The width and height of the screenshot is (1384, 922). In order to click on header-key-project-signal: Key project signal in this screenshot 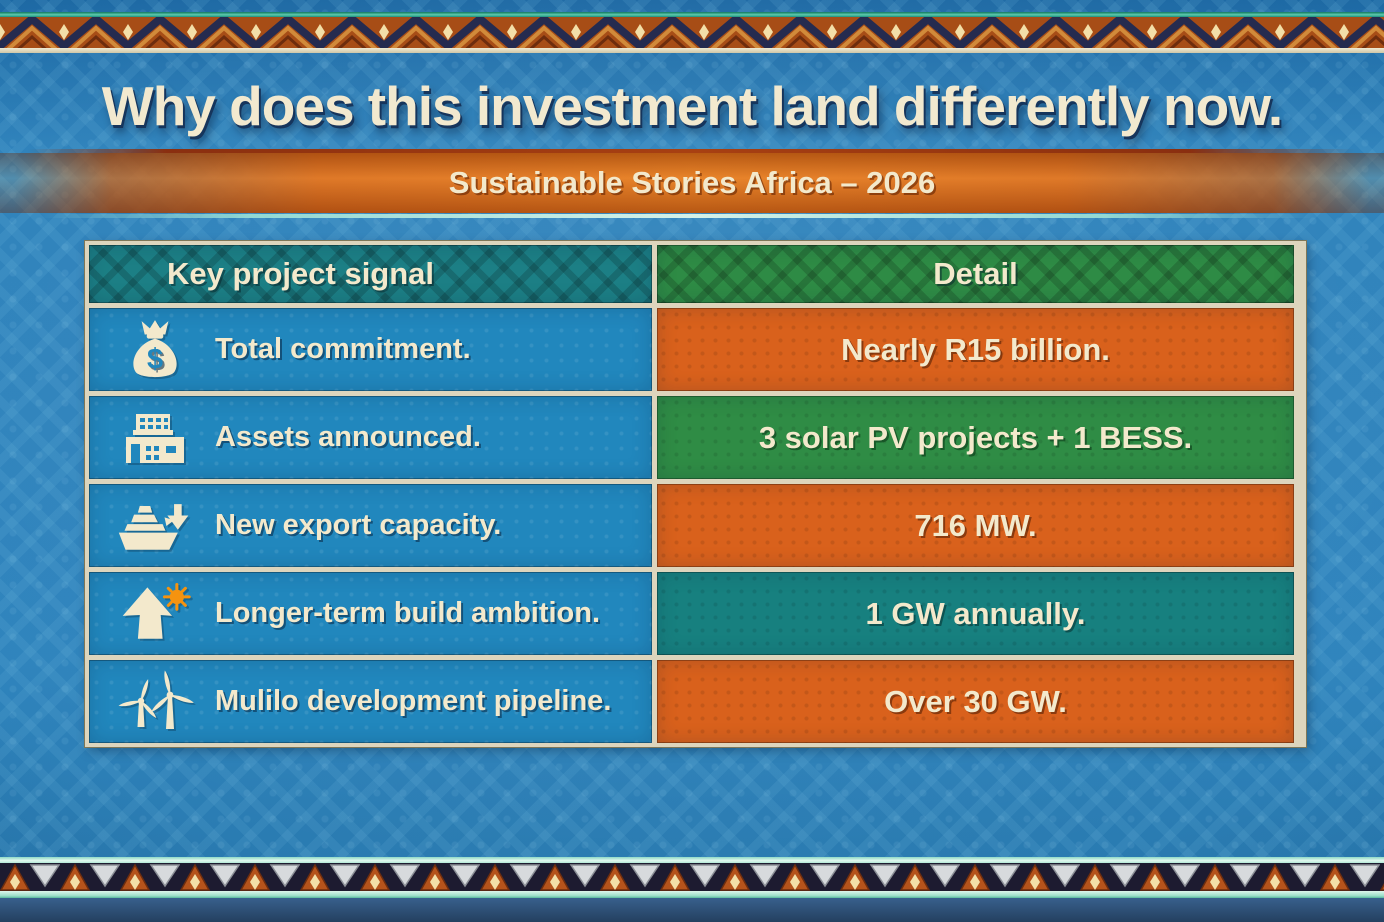, I will do `click(370, 274)`.